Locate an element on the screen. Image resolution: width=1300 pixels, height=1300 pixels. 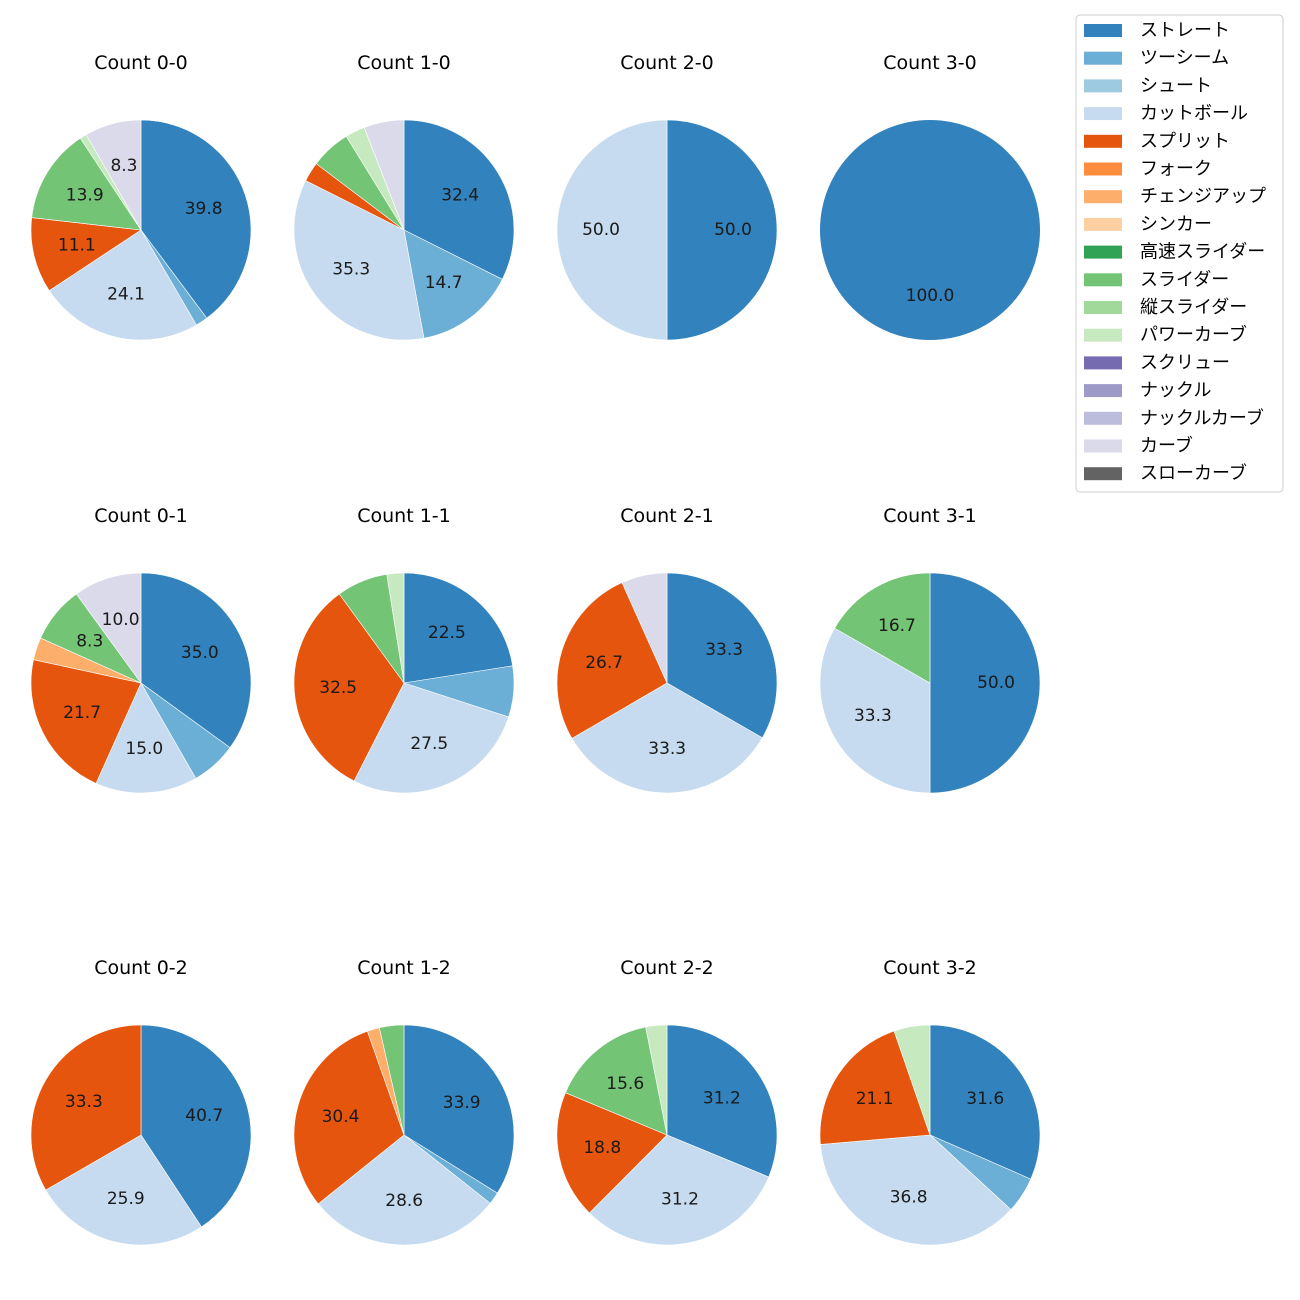
pie-count-0-1: Count 0-1 35.0 15.0 21.7 8.310.0 is located at coordinates (141, 649).